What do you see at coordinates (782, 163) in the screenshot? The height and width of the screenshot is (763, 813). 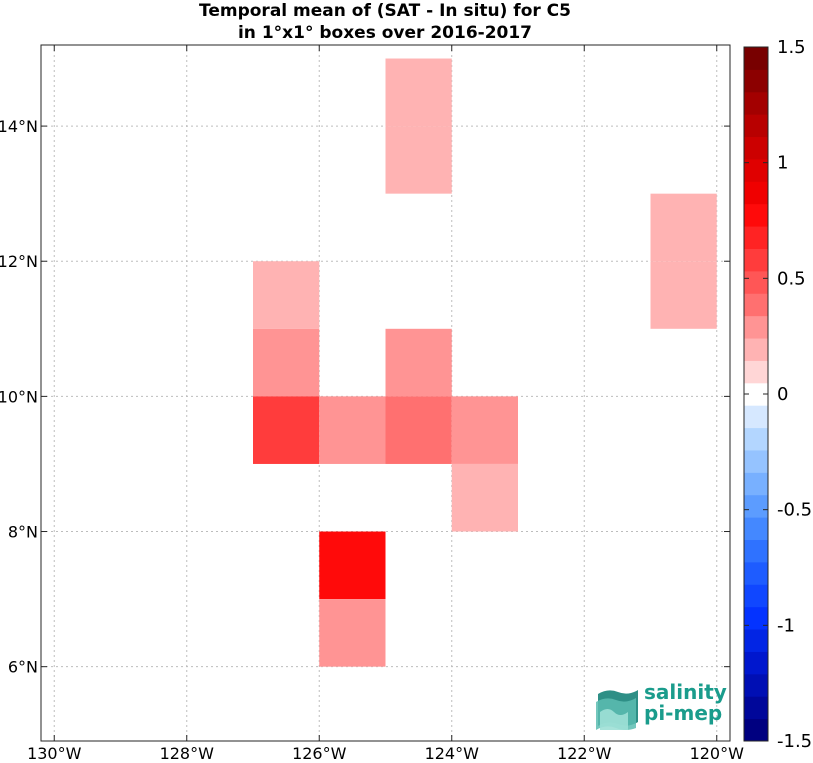 I see `colorbar-tick-label: 1` at bounding box center [782, 163].